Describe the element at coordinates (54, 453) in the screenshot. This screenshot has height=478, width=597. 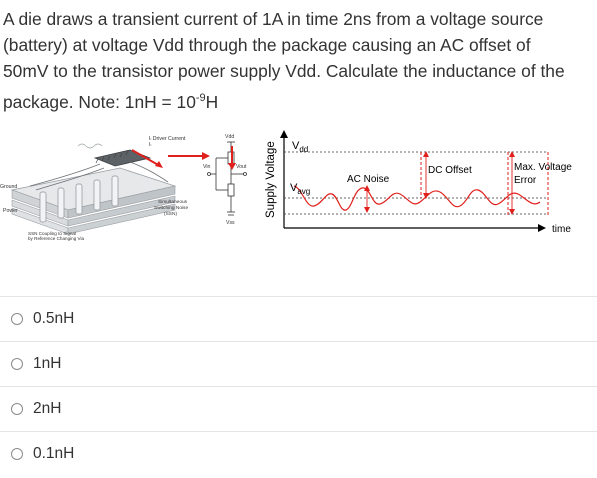
I see `option-label: 0.1nH` at that location.